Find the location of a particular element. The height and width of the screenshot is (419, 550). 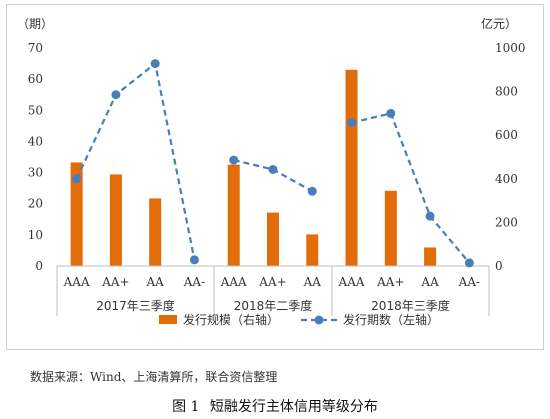

right-axis-title: 亿元） is located at coordinates (499, 23).